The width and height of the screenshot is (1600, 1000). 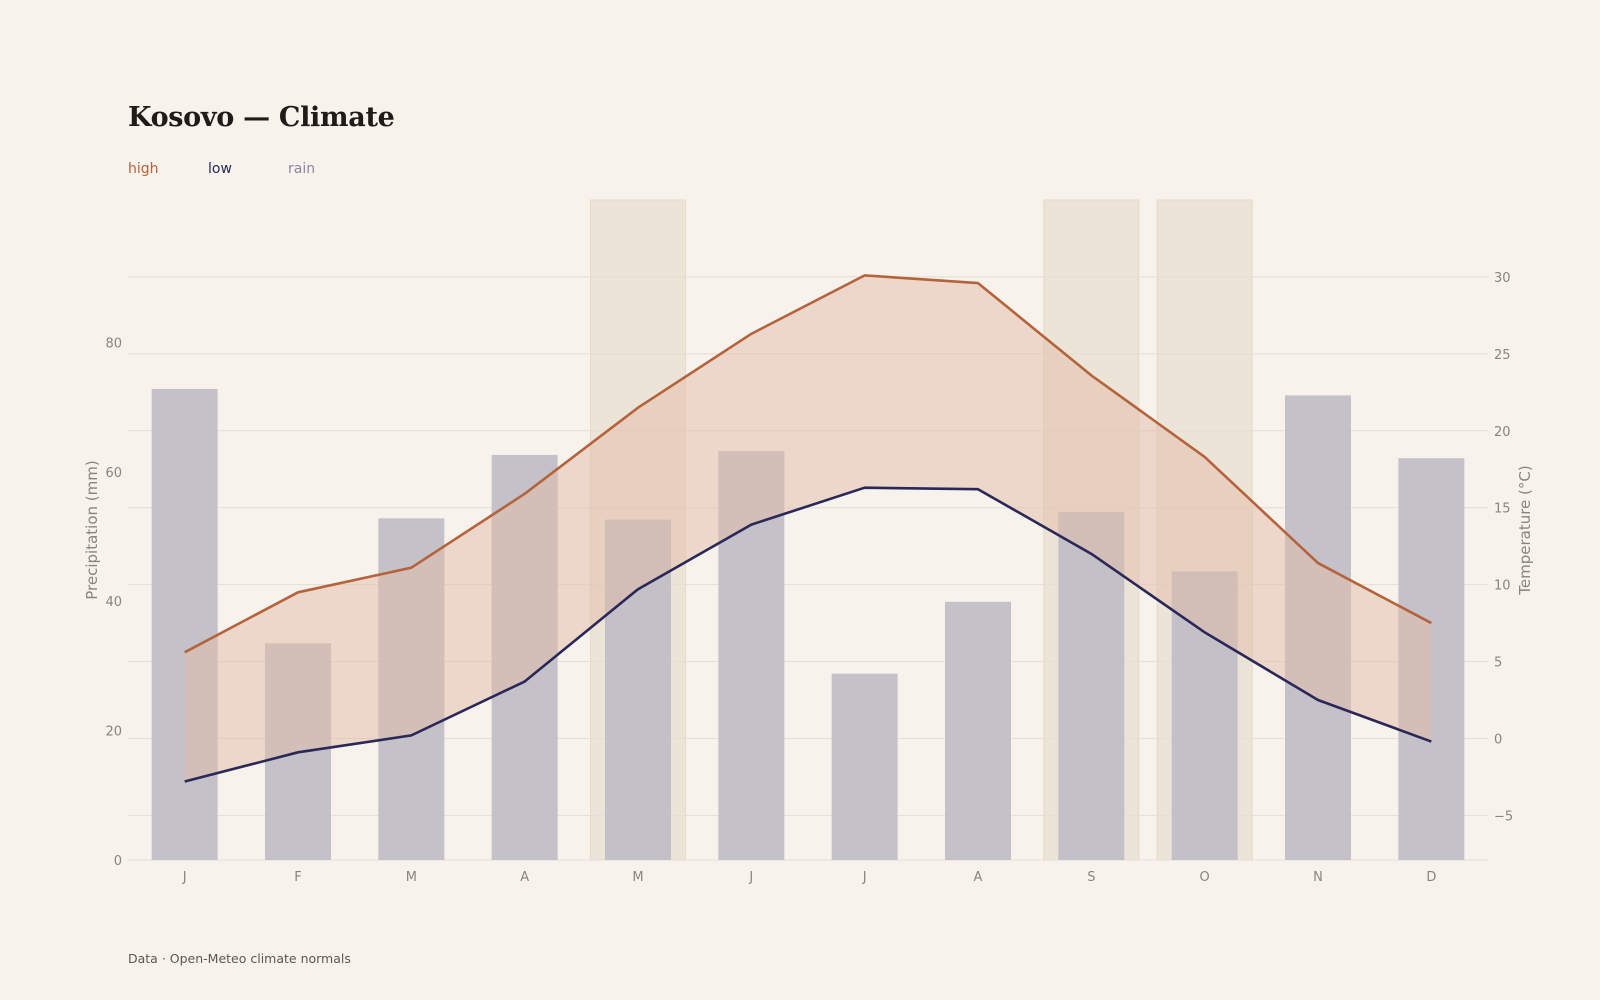 I want to click on source-note: Data · Open-Meteo climate normals, so click(x=239, y=958).